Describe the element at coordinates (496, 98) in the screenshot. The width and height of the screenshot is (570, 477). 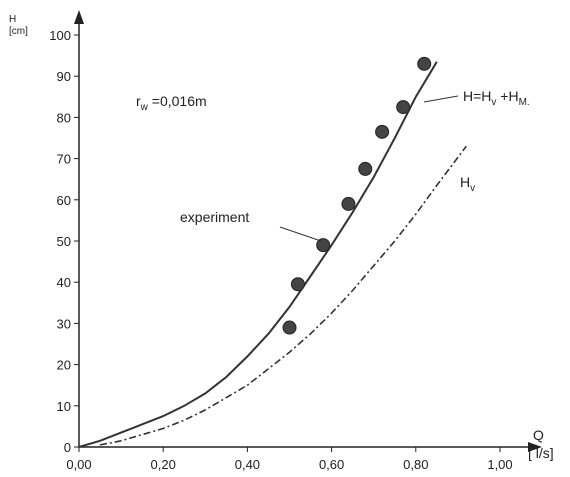
I see `total-head-annotation: H=Hv +HM.` at that location.